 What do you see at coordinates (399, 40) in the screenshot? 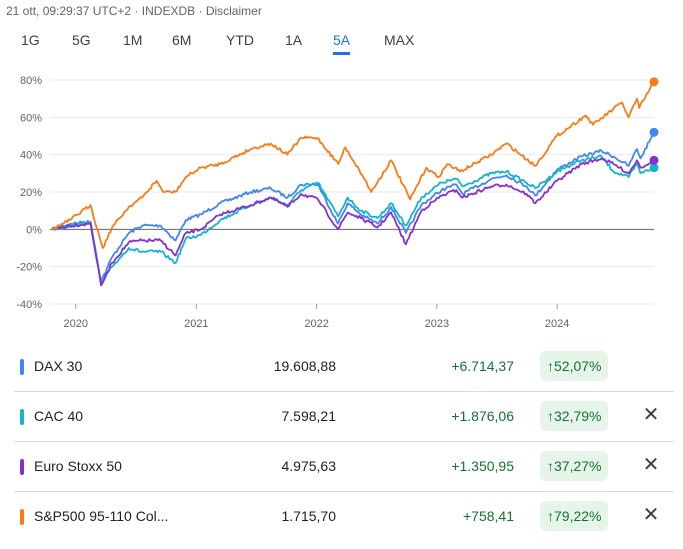
I see `tab-max: MAX` at bounding box center [399, 40].